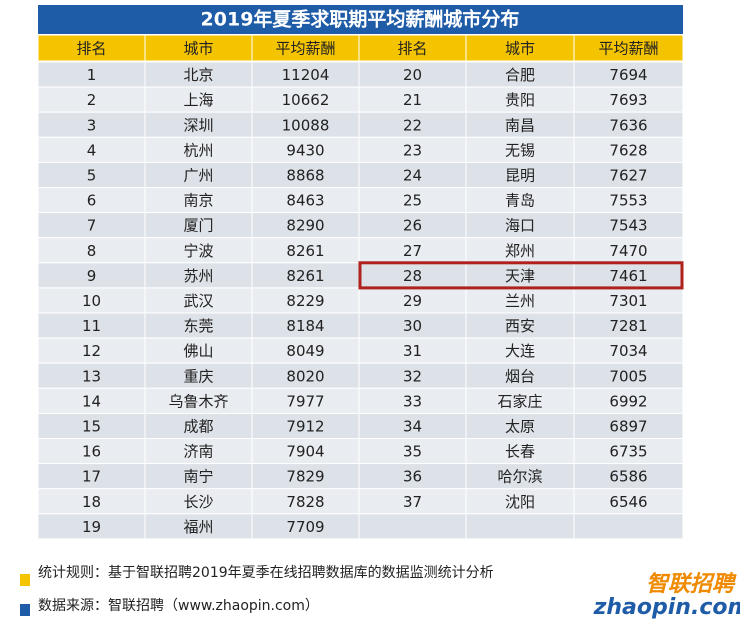 The image size is (740, 630). Describe the element at coordinates (91, 351) in the screenshot. I see `cell: 12` at that location.